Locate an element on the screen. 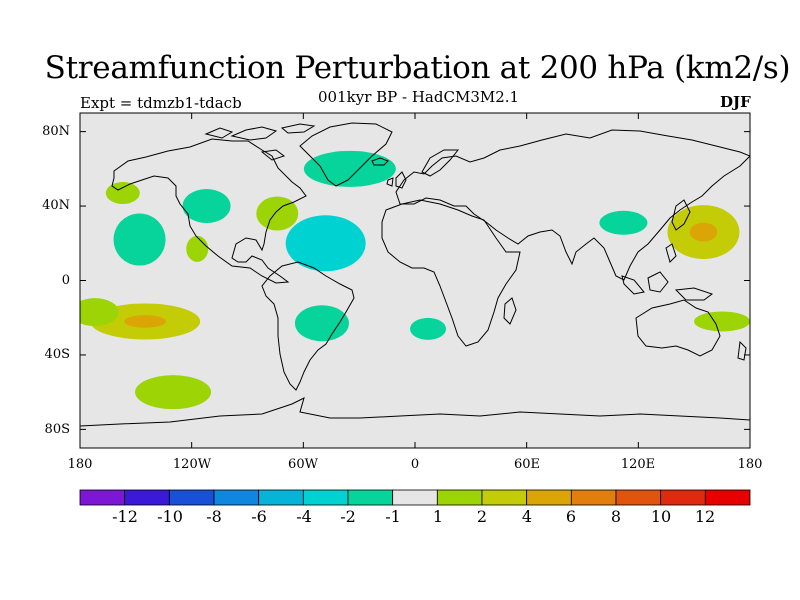  experiment-label: Expt = tdmzb1-tdacb is located at coordinates (161, 103).